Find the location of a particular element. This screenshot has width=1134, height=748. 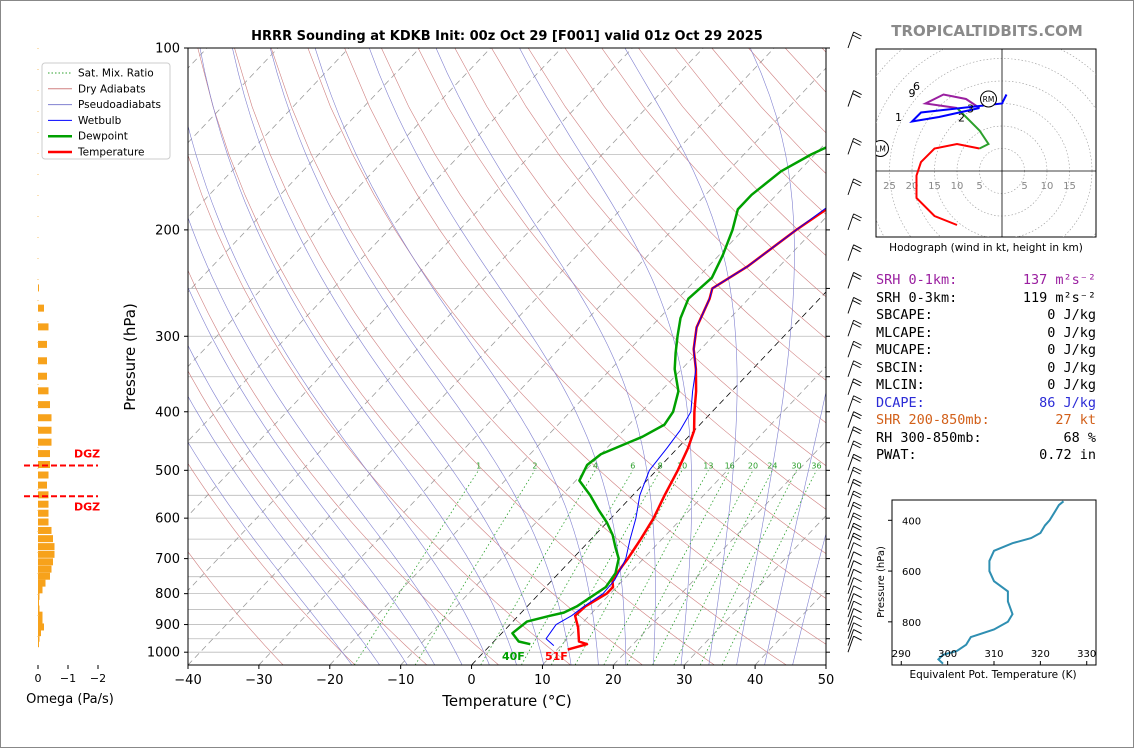

theta-e-y-label: Pressure (hPa) is located at coordinates (881, 582).